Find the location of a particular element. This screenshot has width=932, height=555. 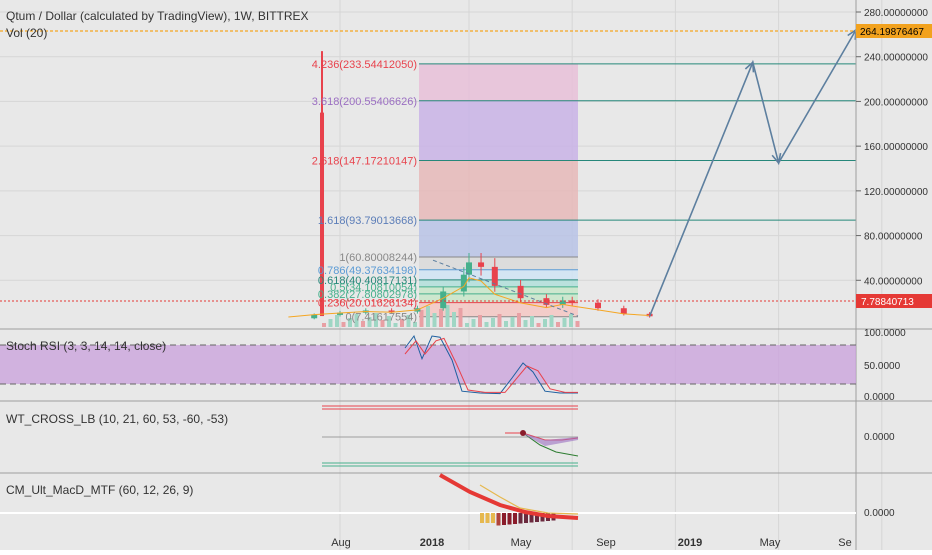

price-tick-label: 280.00000000 is located at coordinates (896, 13).